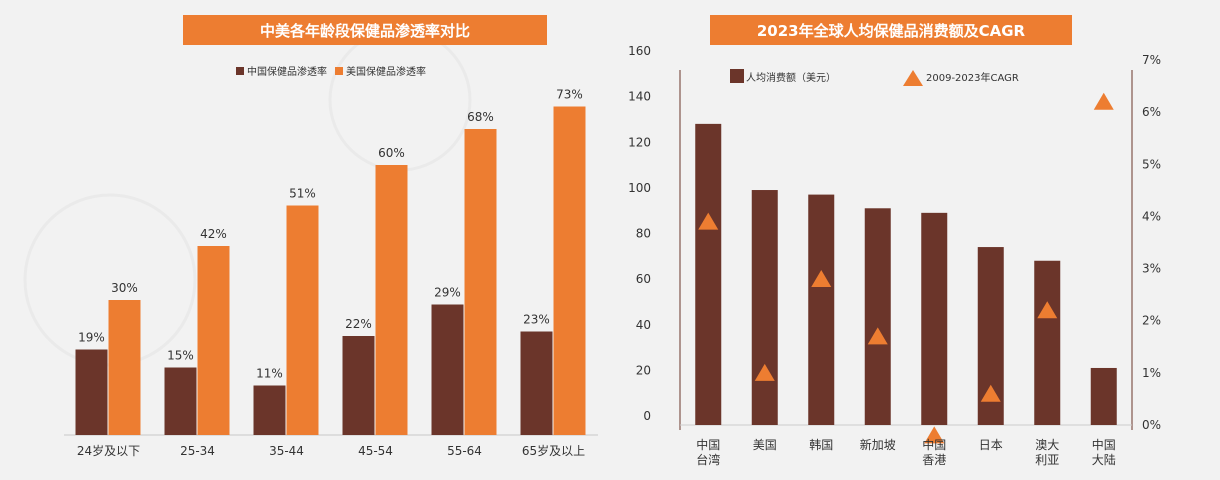  Describe the element at coordinates (1151, 216) in the screenshot. I see `right-y-tick-4: 4%` at that location.